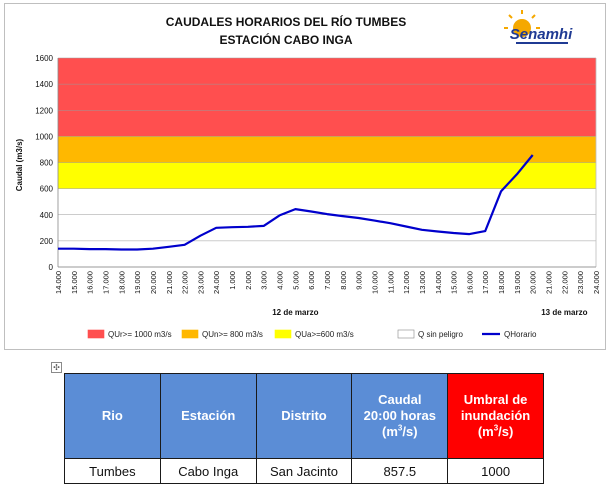 The width and height of the screenshot is (615, 488). I want to click on date-labels: 12 de marzo 13 de marzo, so click(429, 312).